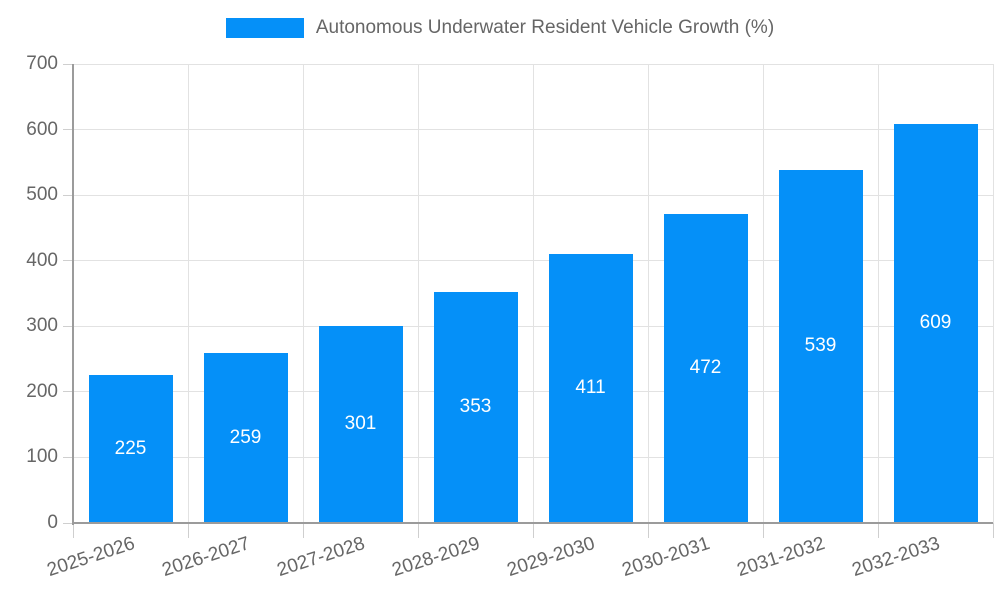 The image size is (1000, 600). I want to click on bar-value-label: 472, so click(705, 368).